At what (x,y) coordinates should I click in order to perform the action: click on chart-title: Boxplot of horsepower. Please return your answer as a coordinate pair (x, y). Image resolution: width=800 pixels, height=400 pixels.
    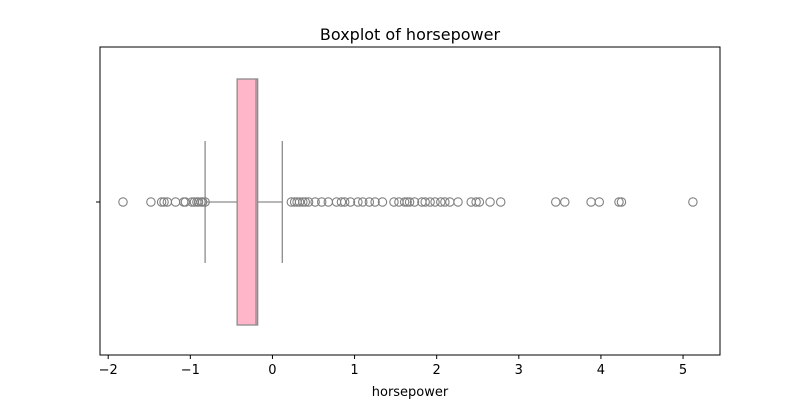
    Looking at the image, I should click on (410, 34).